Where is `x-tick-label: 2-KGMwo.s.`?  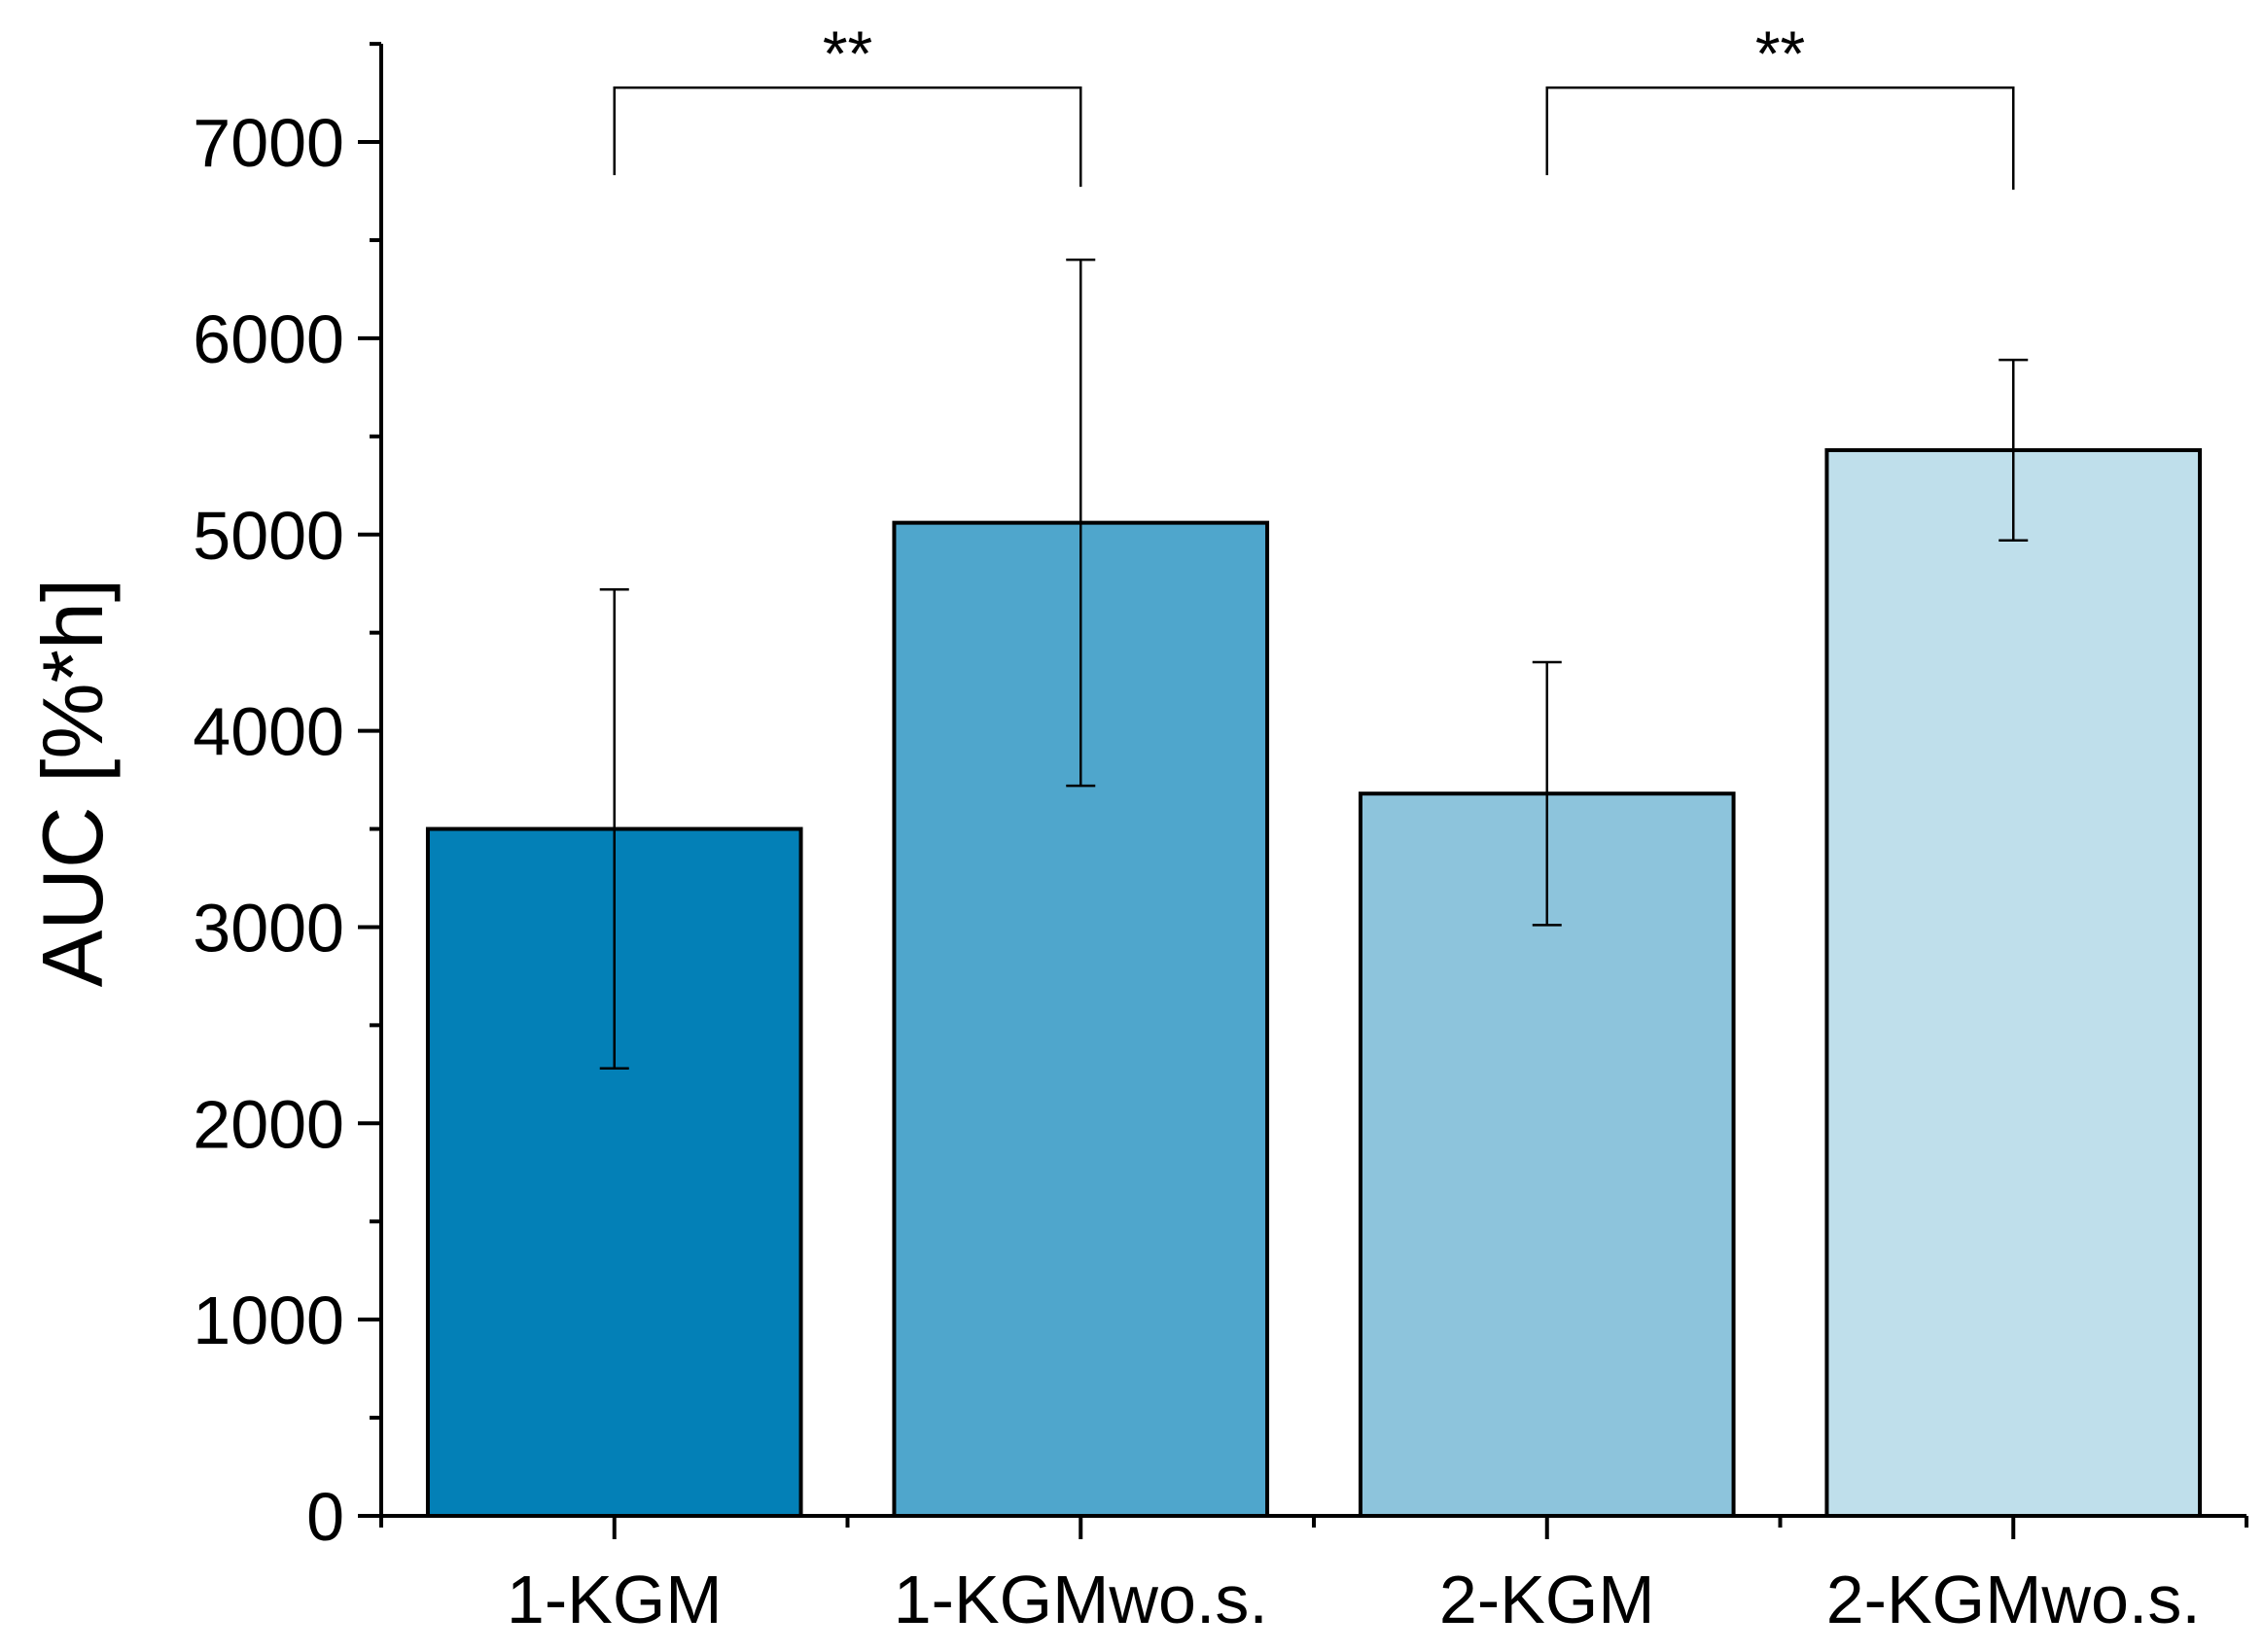
x-tick-label: 2-KGMwo.s. is located at coordinates (2013, 1599).